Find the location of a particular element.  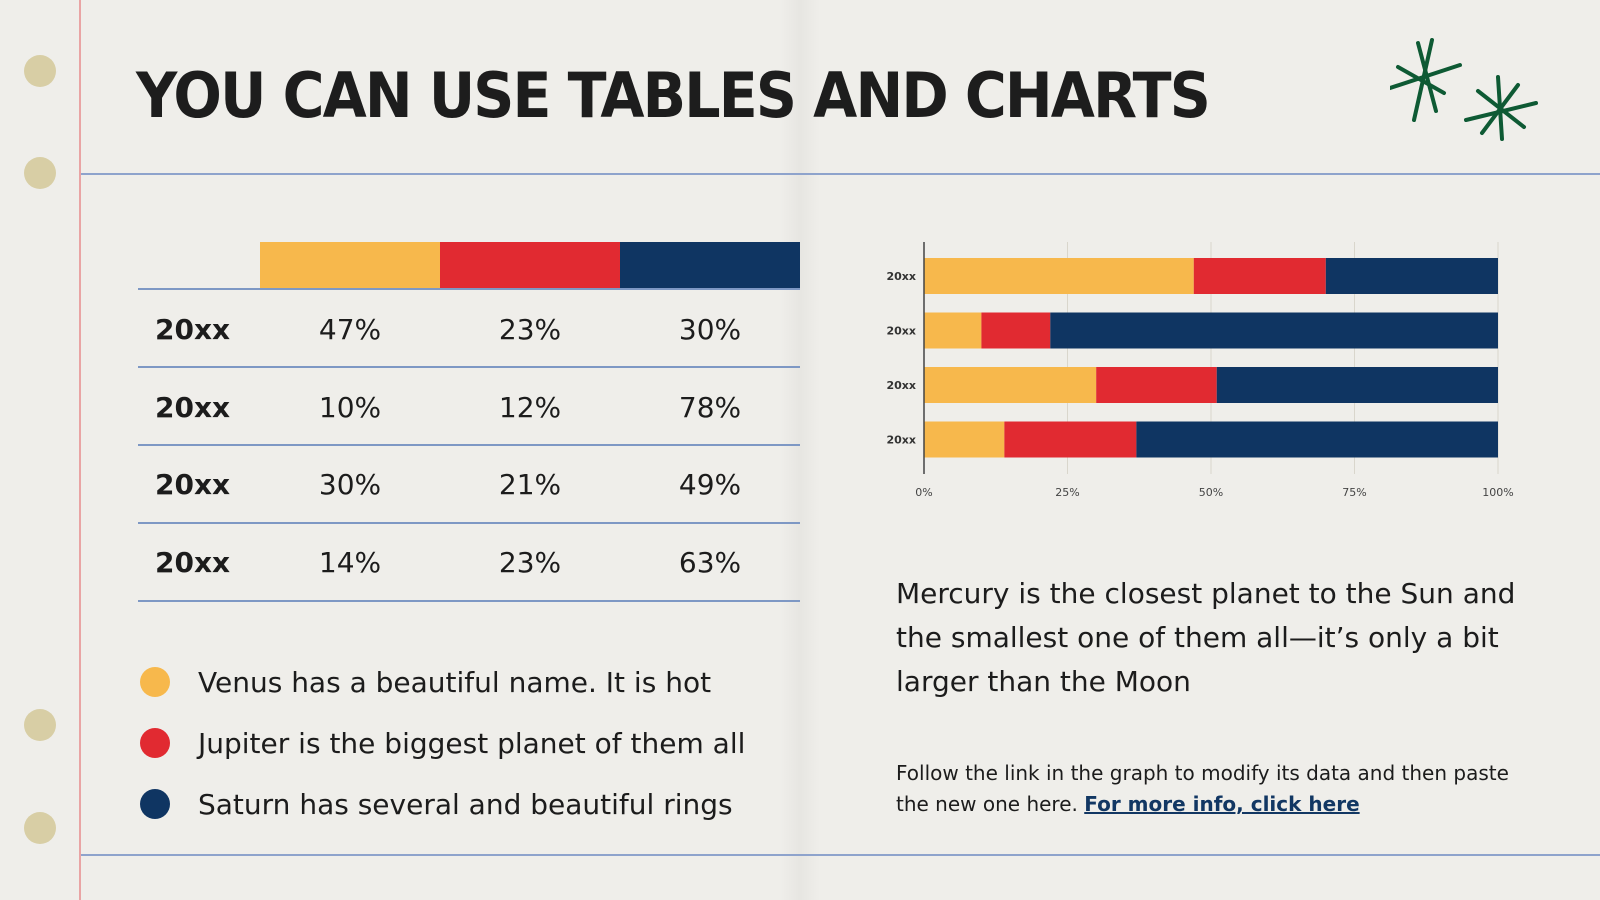

table-header-red is located at coordinates (530, 265).